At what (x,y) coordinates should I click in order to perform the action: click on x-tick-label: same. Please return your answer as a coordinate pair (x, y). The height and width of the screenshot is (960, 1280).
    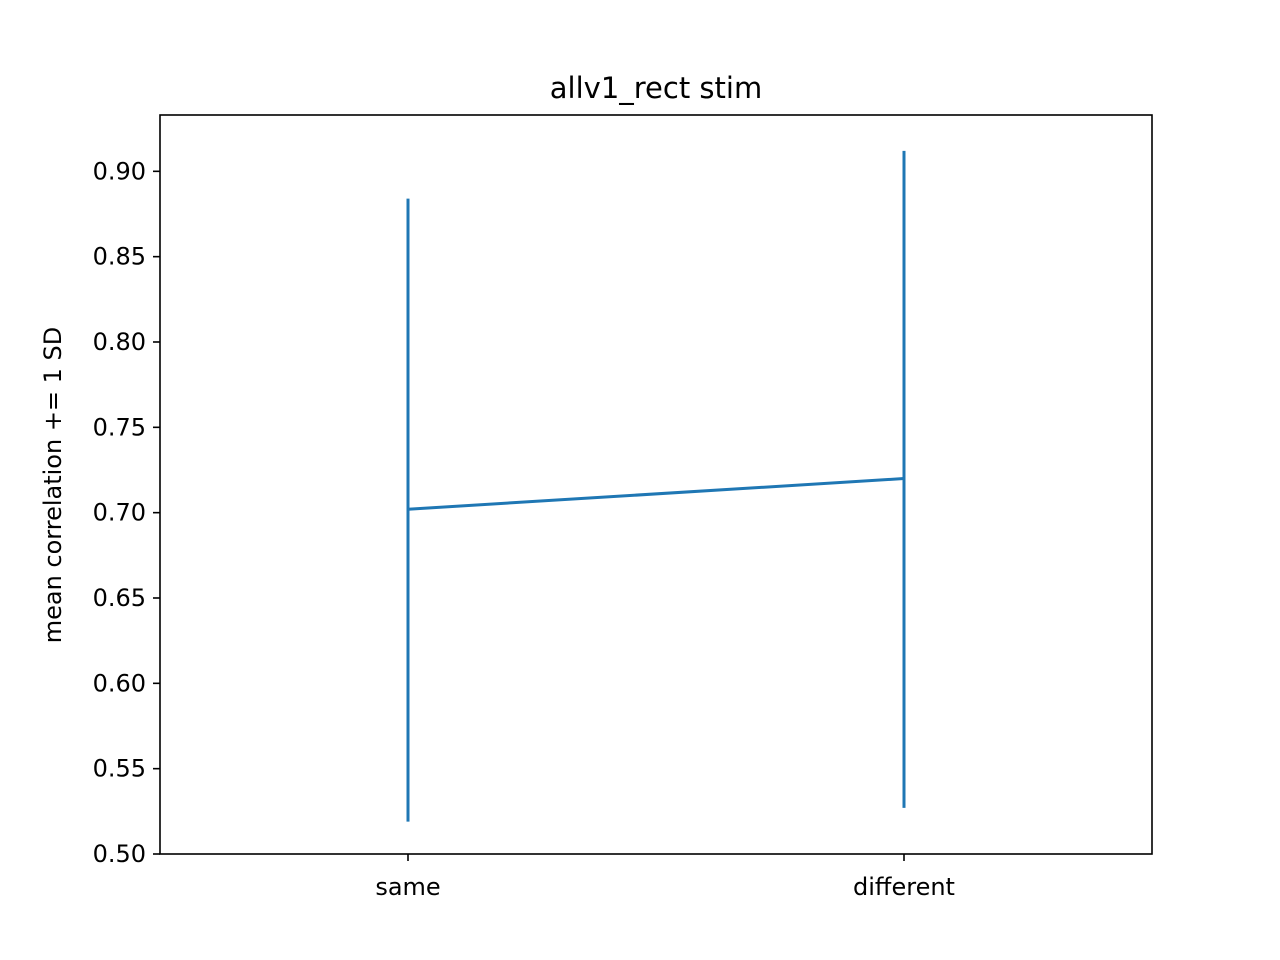
    Looking at the image, I should click on (407, 887).